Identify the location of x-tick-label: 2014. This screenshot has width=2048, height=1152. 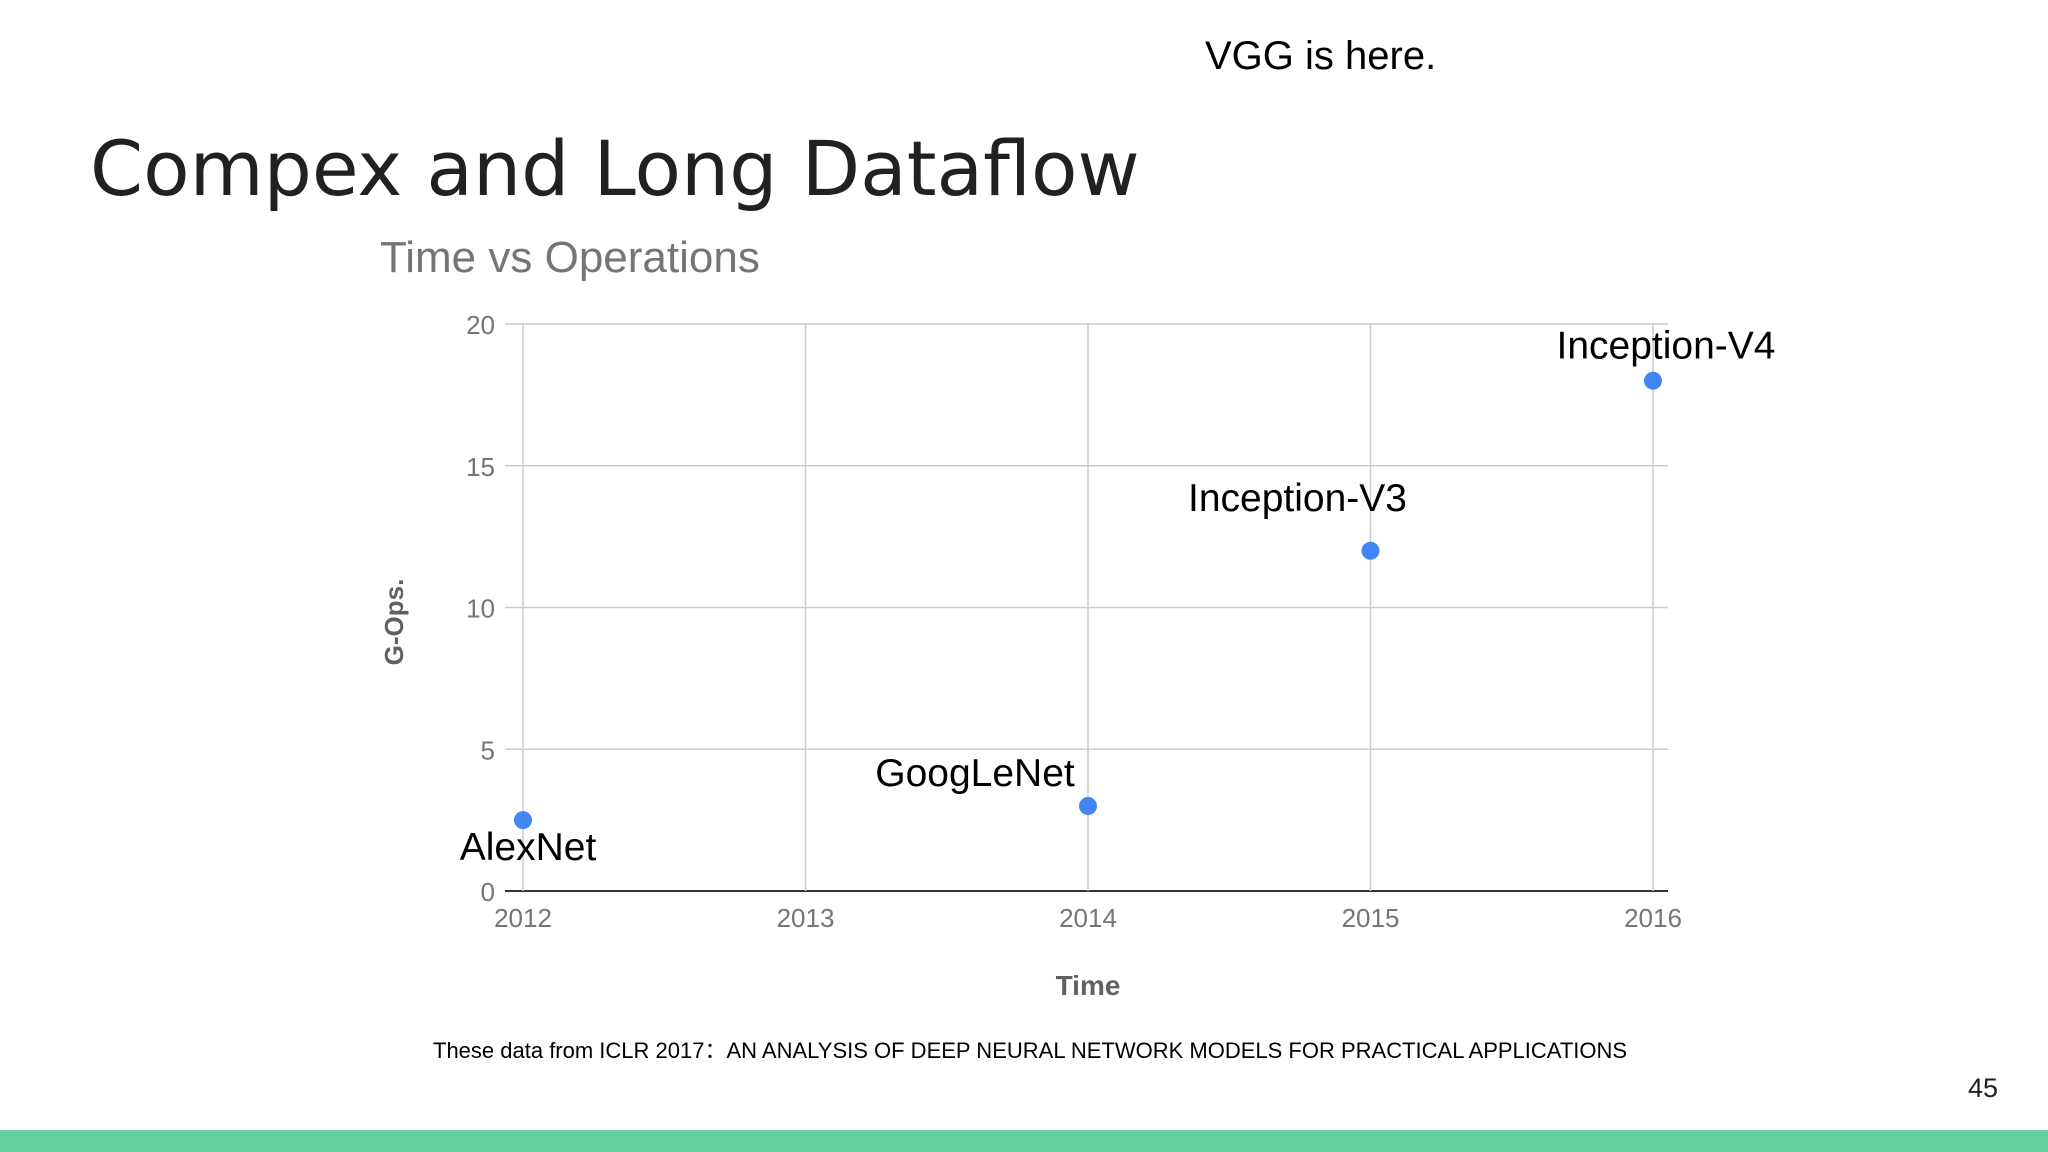
(1088, 918).